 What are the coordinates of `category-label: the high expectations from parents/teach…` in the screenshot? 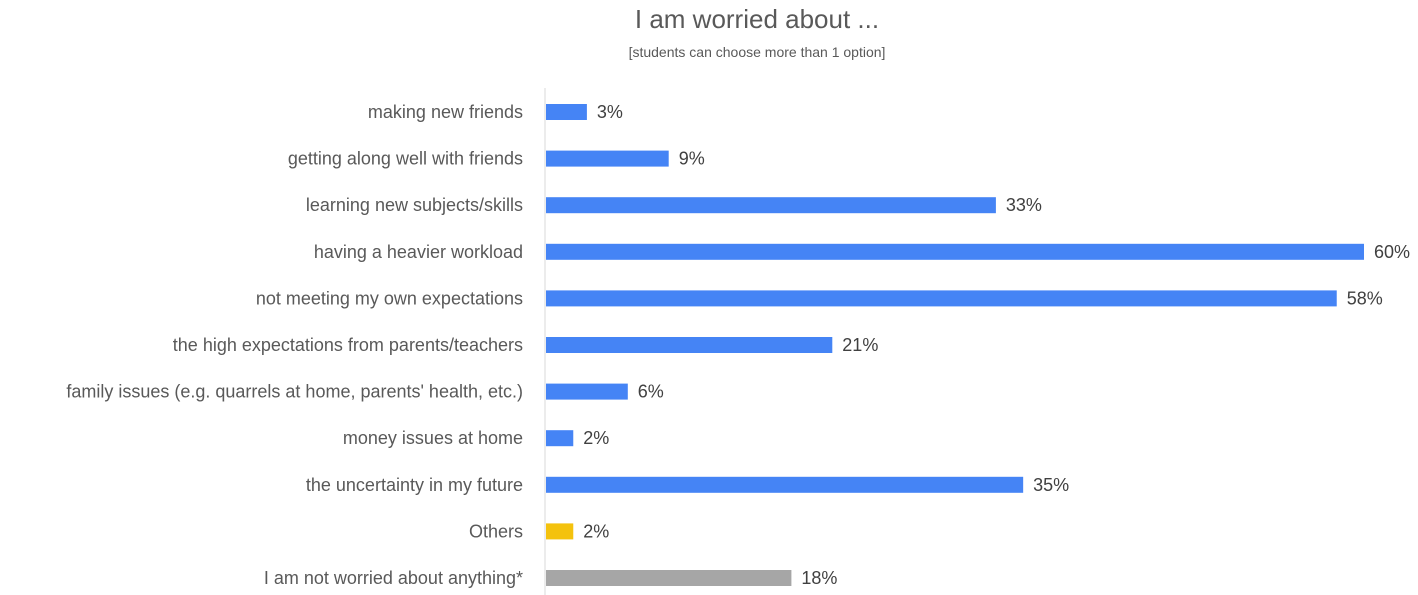 It's located at (348, 345).